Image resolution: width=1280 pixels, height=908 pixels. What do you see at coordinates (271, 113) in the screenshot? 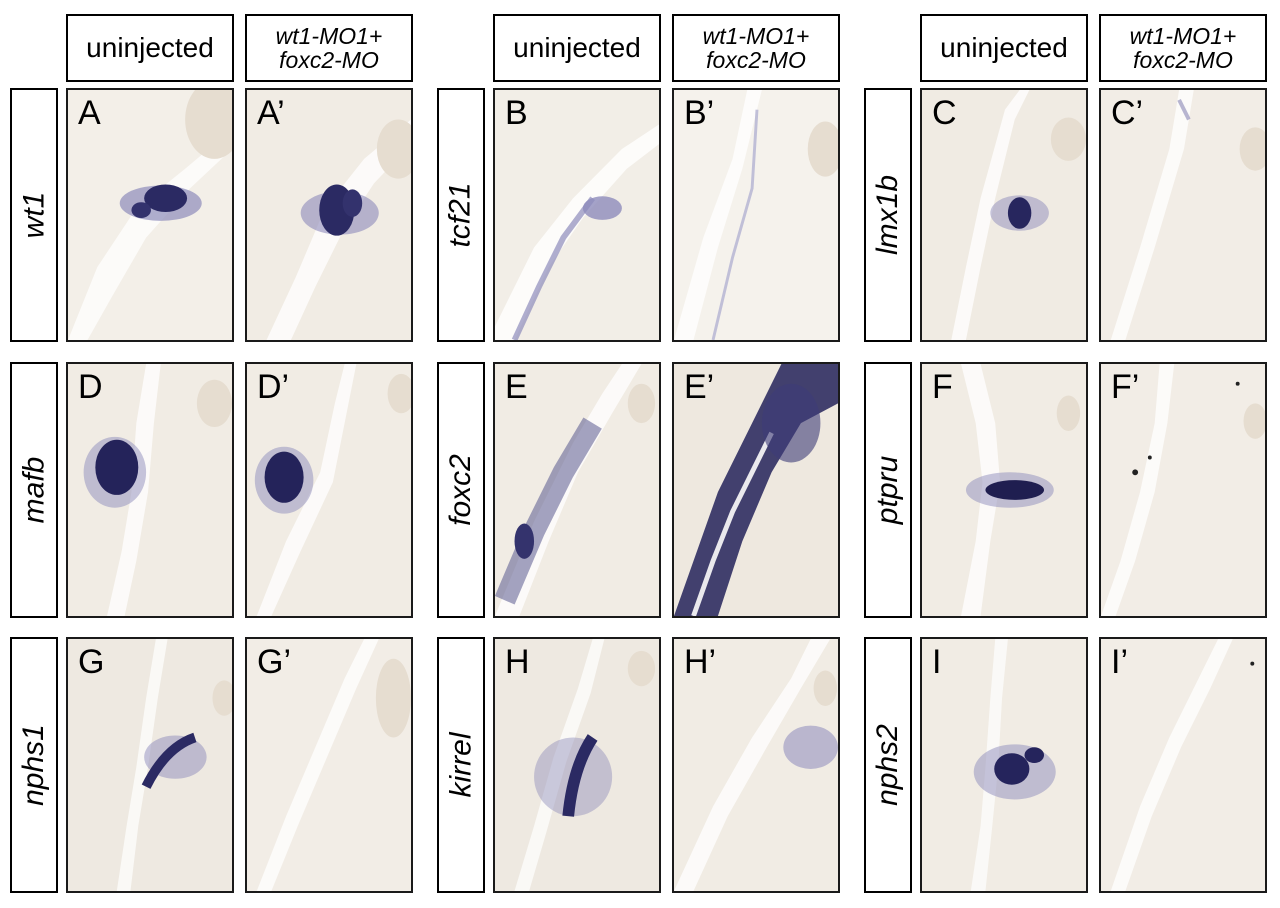
I see `panel-letter: A’` at bounding box center [271, 113].